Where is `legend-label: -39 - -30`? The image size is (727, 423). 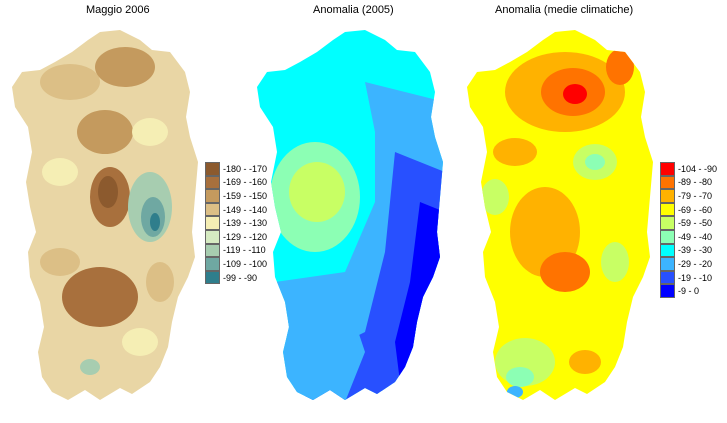 legend-label: -39 - -30 is located at coordinates (695, 250).